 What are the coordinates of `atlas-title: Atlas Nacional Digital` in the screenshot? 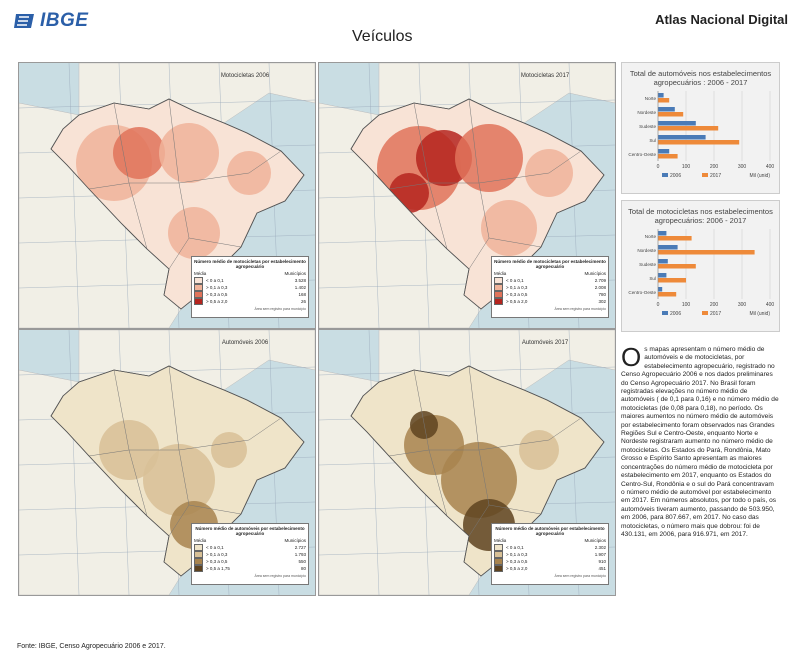 It's located at (721, 19).